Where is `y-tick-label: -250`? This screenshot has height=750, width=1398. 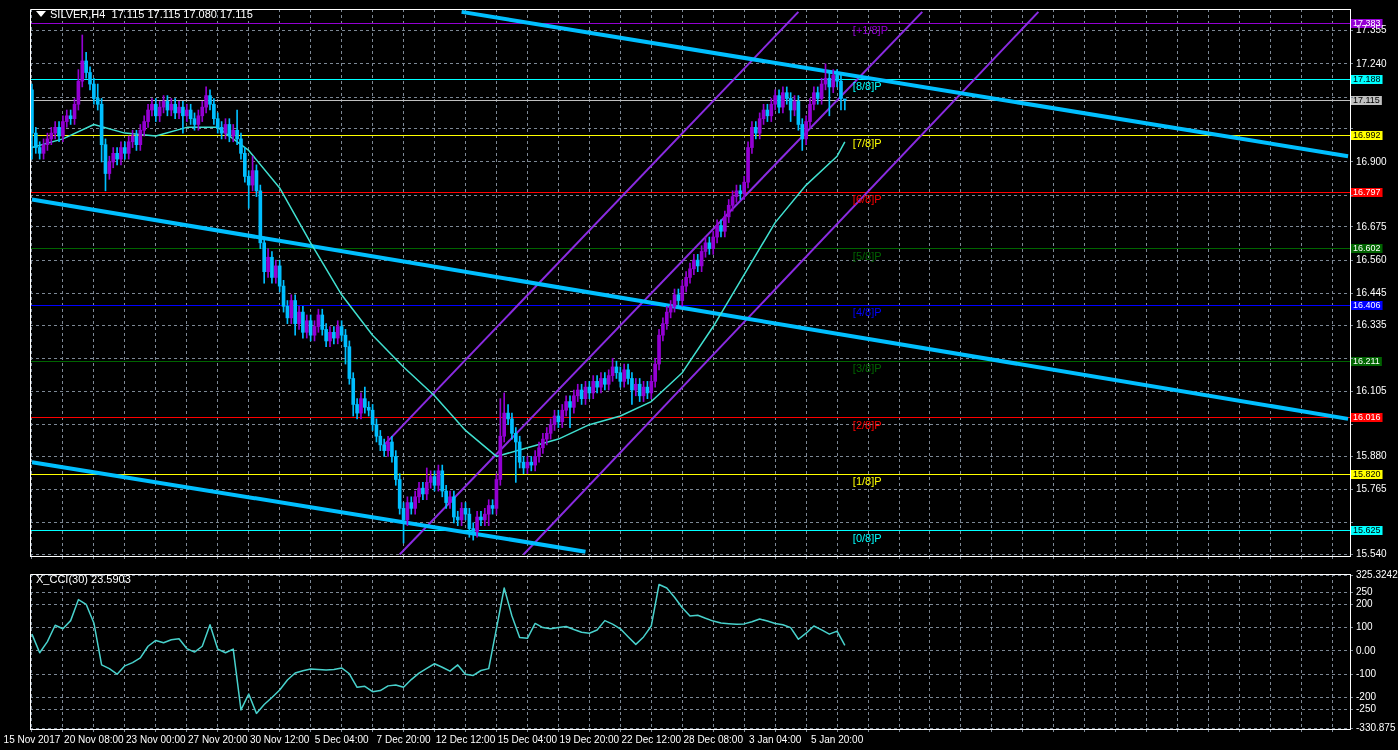 y-tick-label: -250 is located at coordinates (1366, 708).